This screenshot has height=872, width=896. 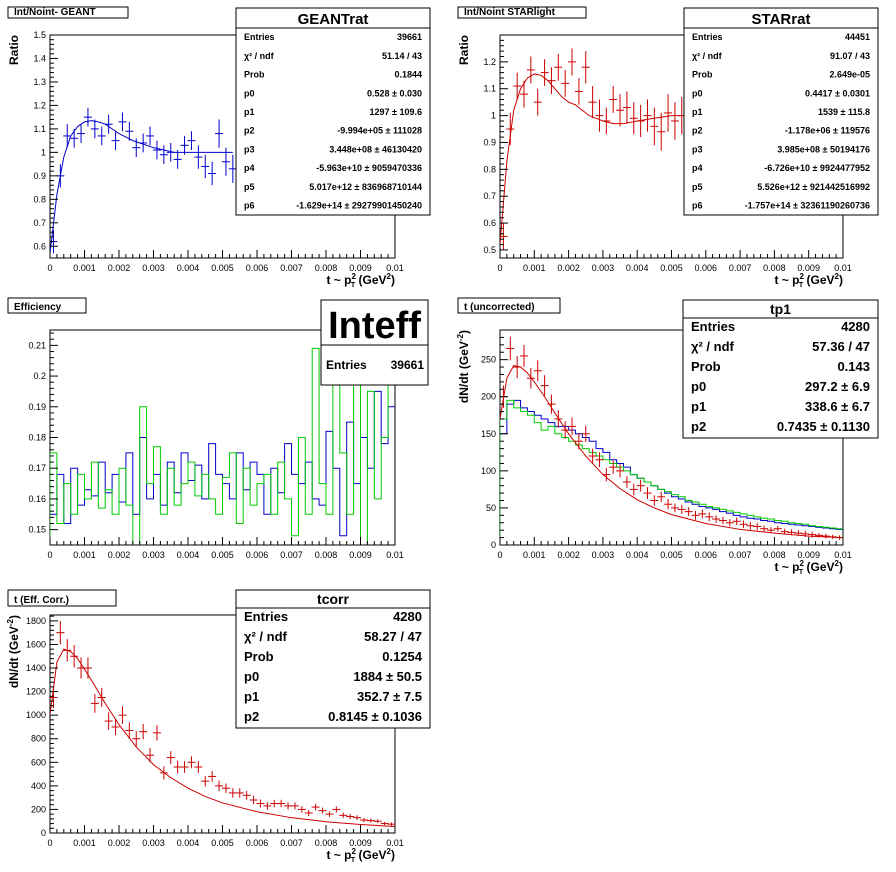 I want to click on stats-label: p5, so click(x=249, y=187).